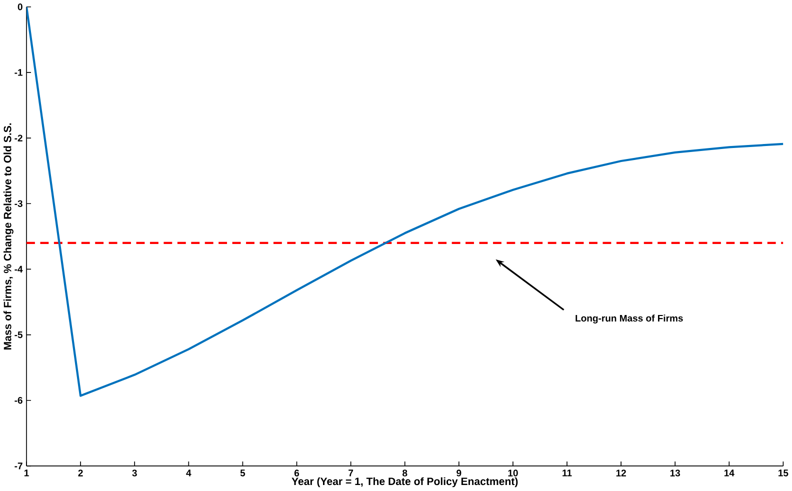 The height and width of the screenshot is (491, 792). What do you see at coordinates (18, 400) in the screenshot?
I see `y-tick-label: -6` at bounding box center [18, 400].